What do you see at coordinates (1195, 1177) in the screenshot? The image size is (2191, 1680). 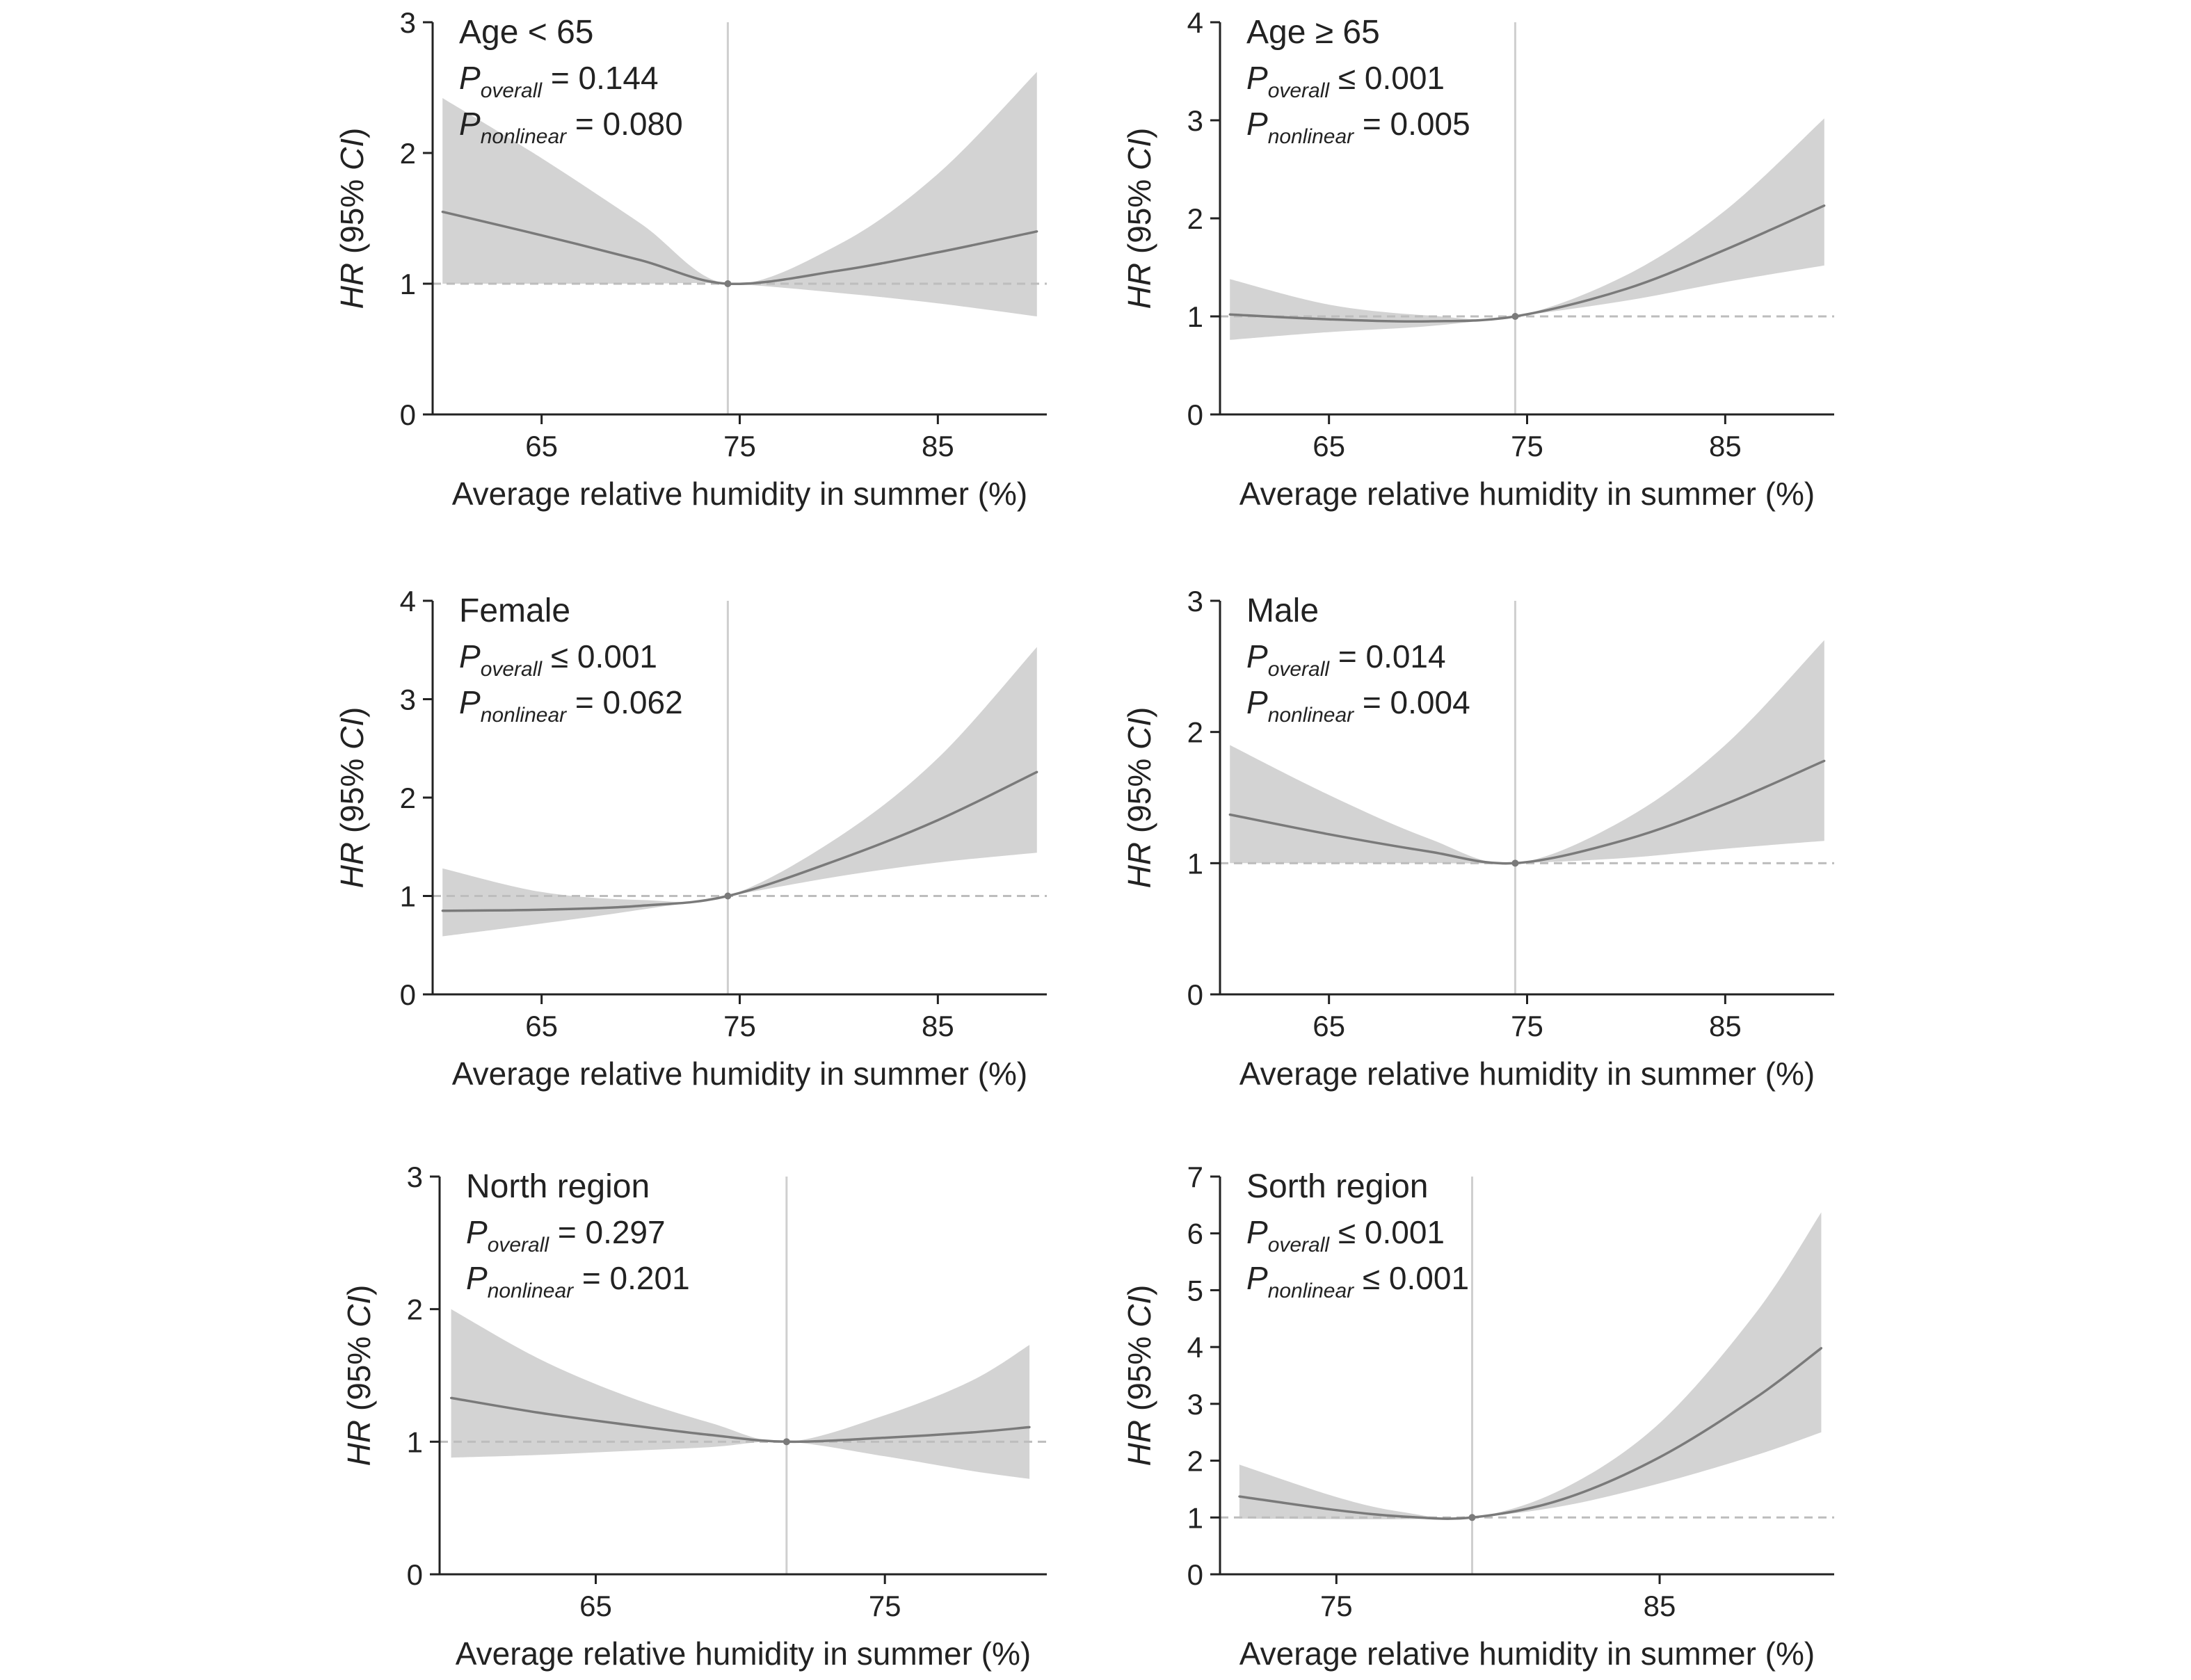 I see `y-tick-label: 7` at bounding box center [1195, 1177].